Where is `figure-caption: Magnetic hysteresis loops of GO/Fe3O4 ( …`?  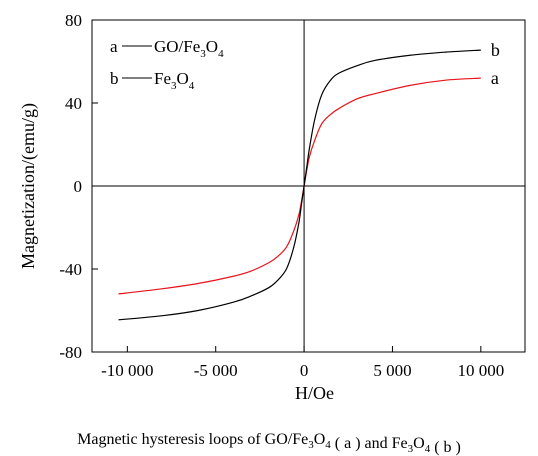 figure-caption: Magnetic hysteresis loops of GO/Fe3O4 ( … is located at coordinates (269, 443).